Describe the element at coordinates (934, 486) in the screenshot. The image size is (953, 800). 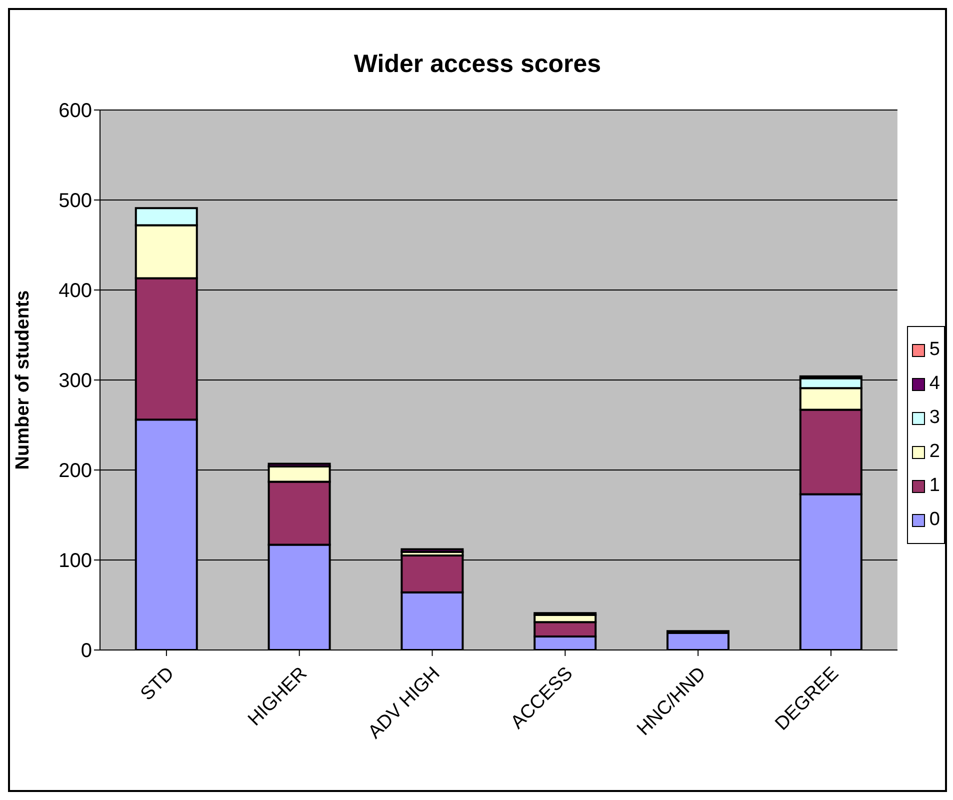
I see `legend-label: 1` at that location.